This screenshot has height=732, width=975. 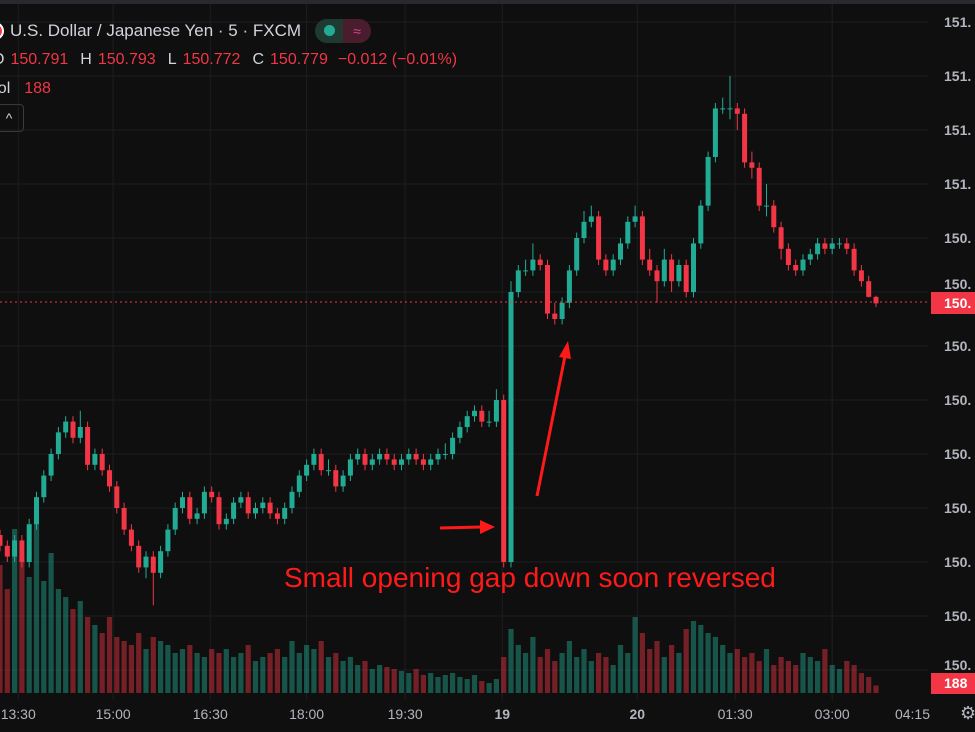 What do you see at coordinates (957, 303) in the screenshot?
I see `svg-text: 150.` at bounding box center [957, 303].